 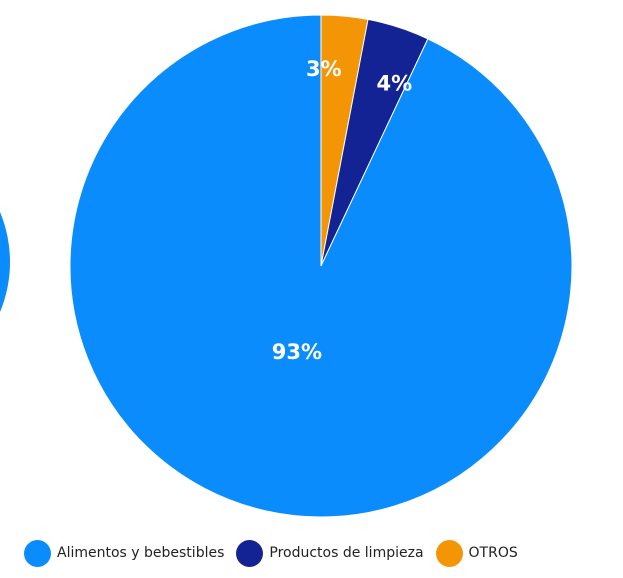 What do you see at coordinates (5, 262) in the screenshot?
I see `adjacent-chart-fragment` at bounding box center [5, 262].